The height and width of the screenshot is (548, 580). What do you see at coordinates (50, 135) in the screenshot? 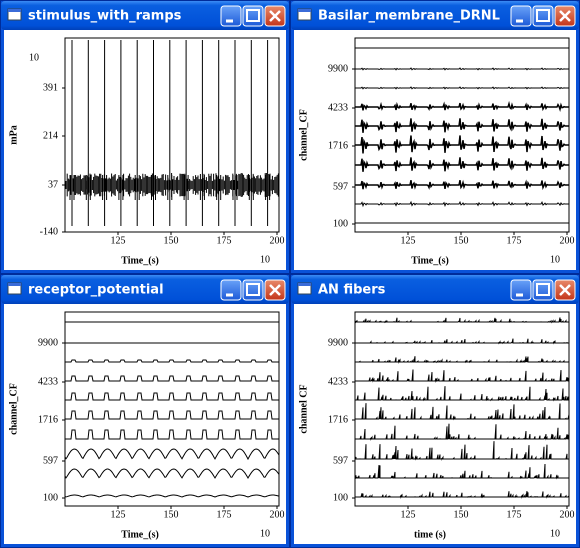
I see `y-tick-label: 214` at bounding box center [50, 135].